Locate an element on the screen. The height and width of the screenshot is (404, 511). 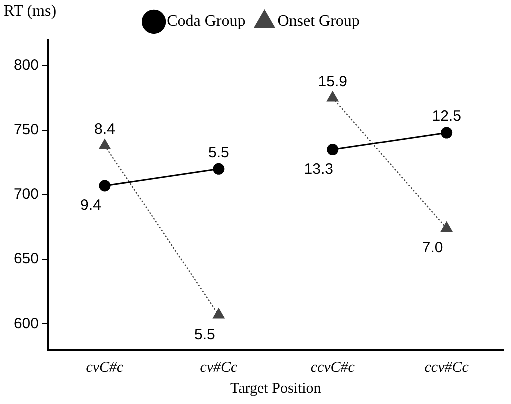
annotation: 15.9 is located at coordinates (333, 81).